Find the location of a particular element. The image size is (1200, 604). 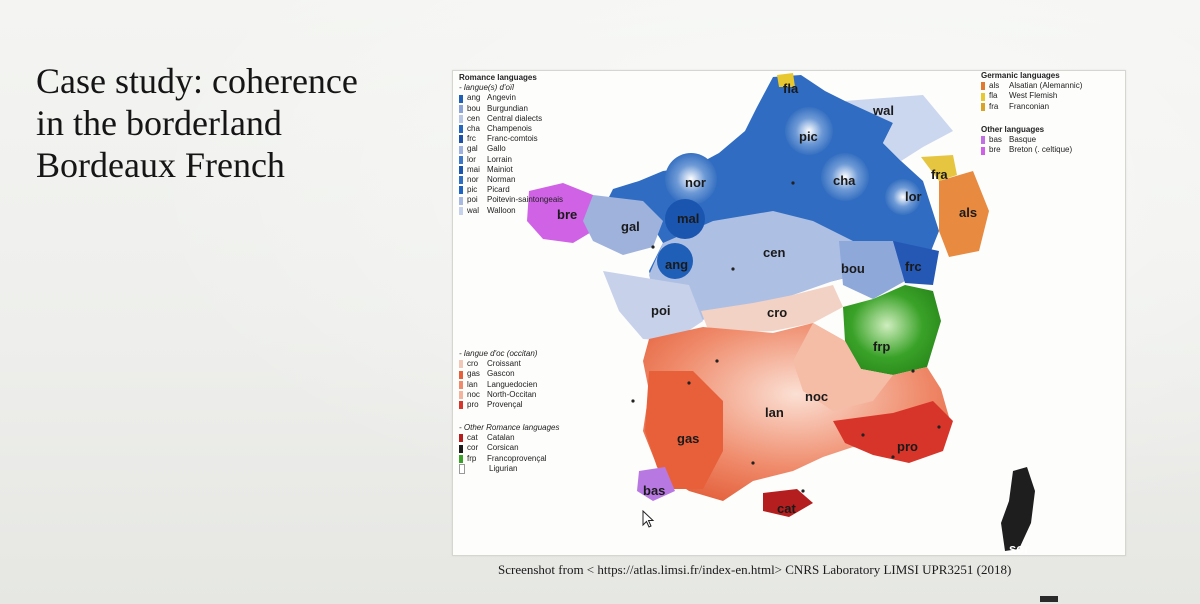

legend-name: Norman is located at coordinates (501, 180).